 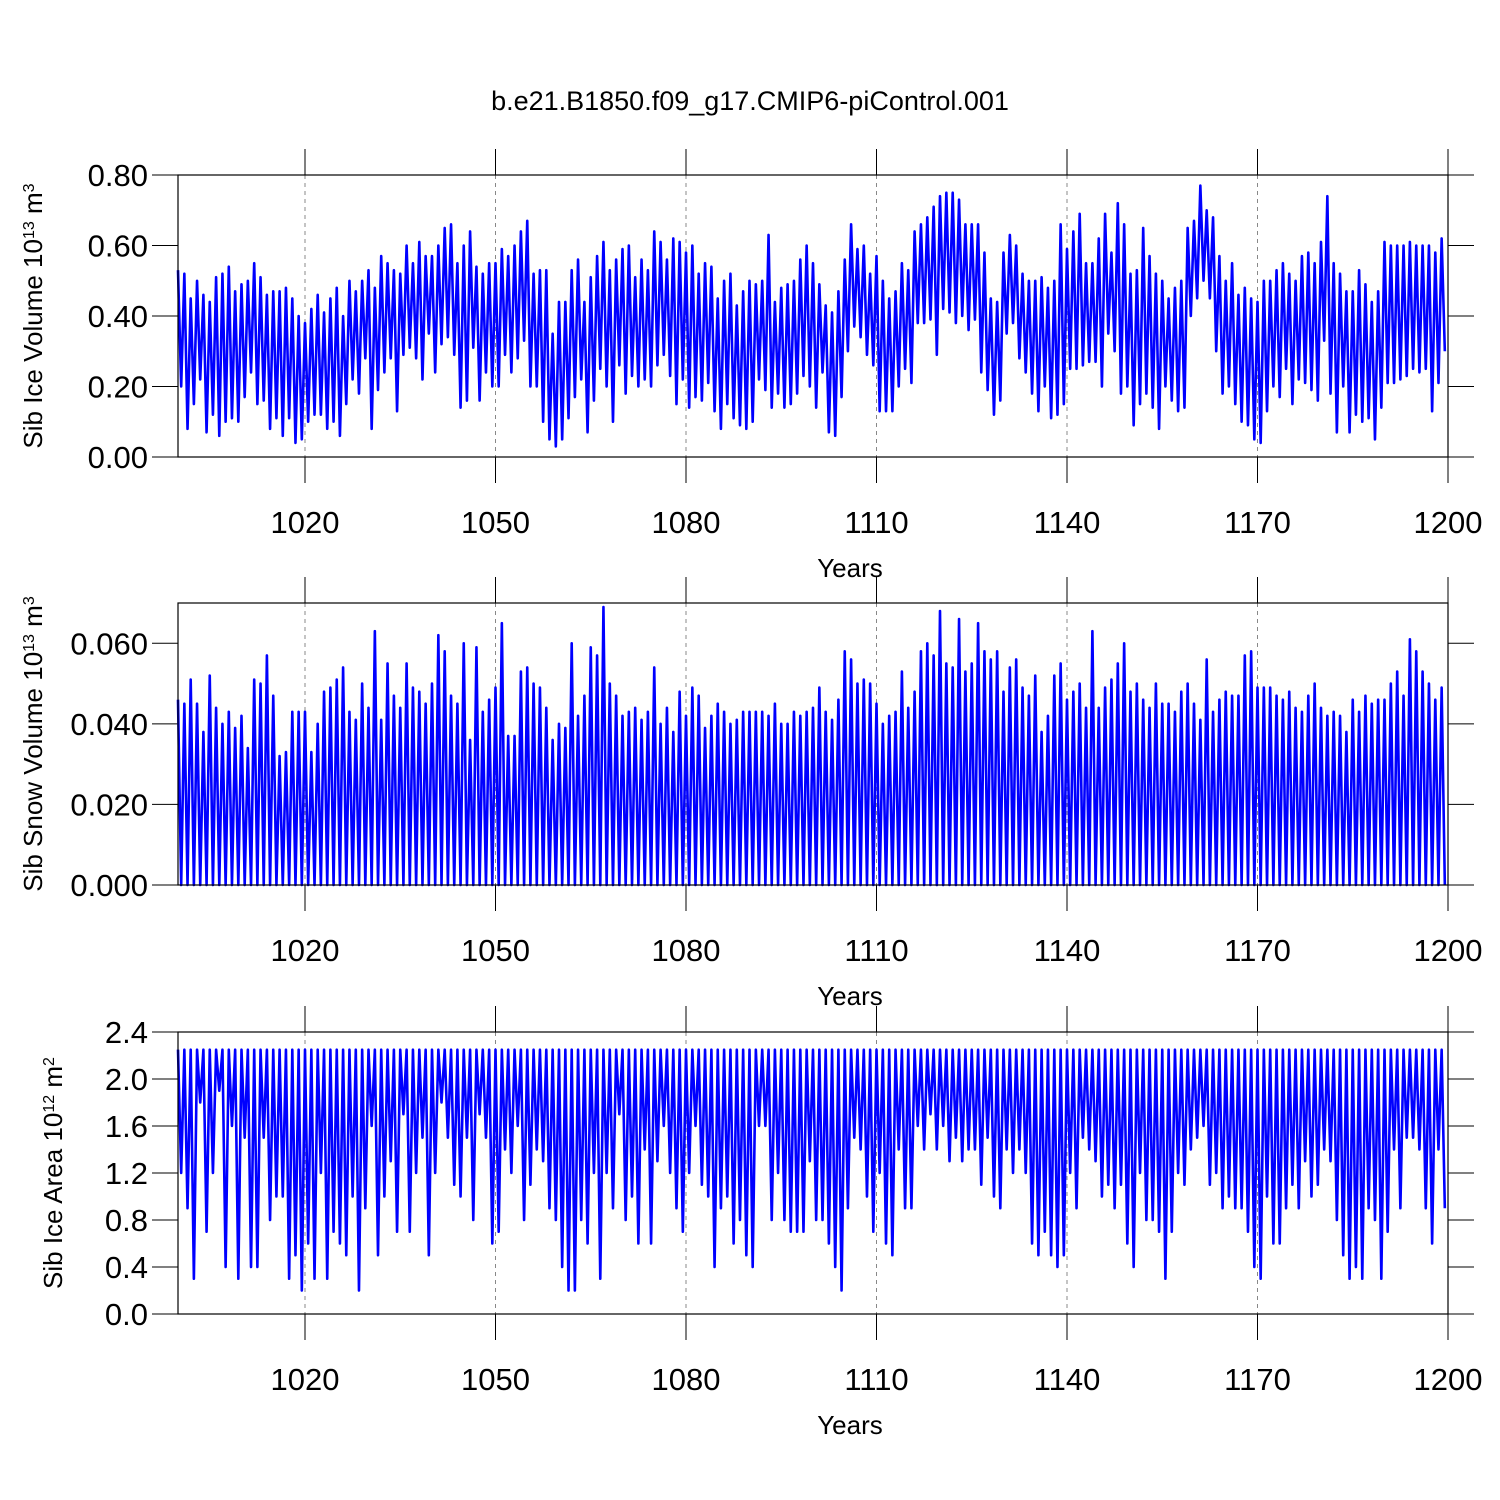 I want to click on y-axis-label: Sib Snow Volume 1013 m3, so click(x=33, y=744).